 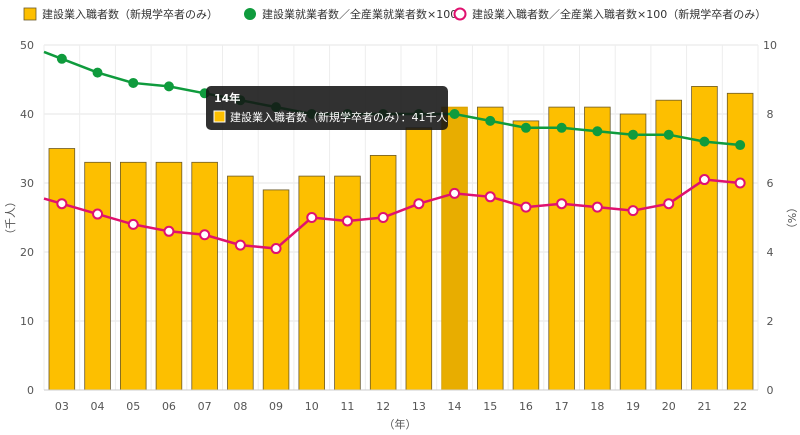 I want to click on y-right-tick-label: 4, so click(x=770, y=252).